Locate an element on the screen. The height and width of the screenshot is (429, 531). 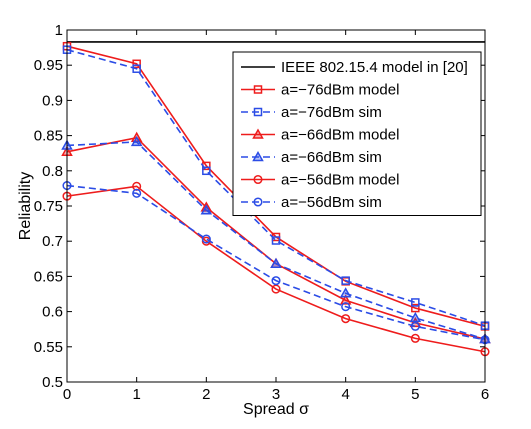
x-tick-label: 5 is located at coordinates (415, 394).